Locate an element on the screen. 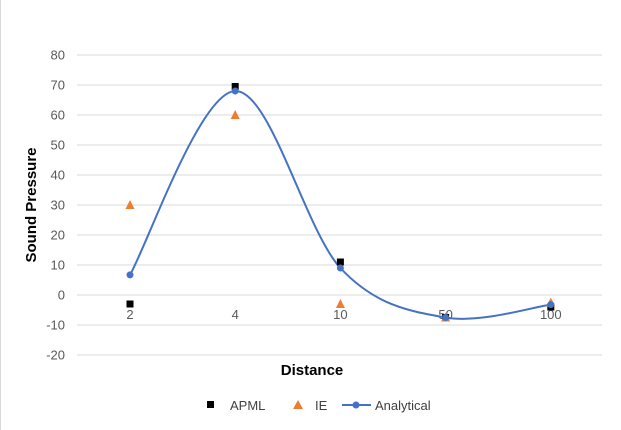 This screenshot has width=621, height=430. legend: APML IE Analytical is located at coordinates (319, 405).